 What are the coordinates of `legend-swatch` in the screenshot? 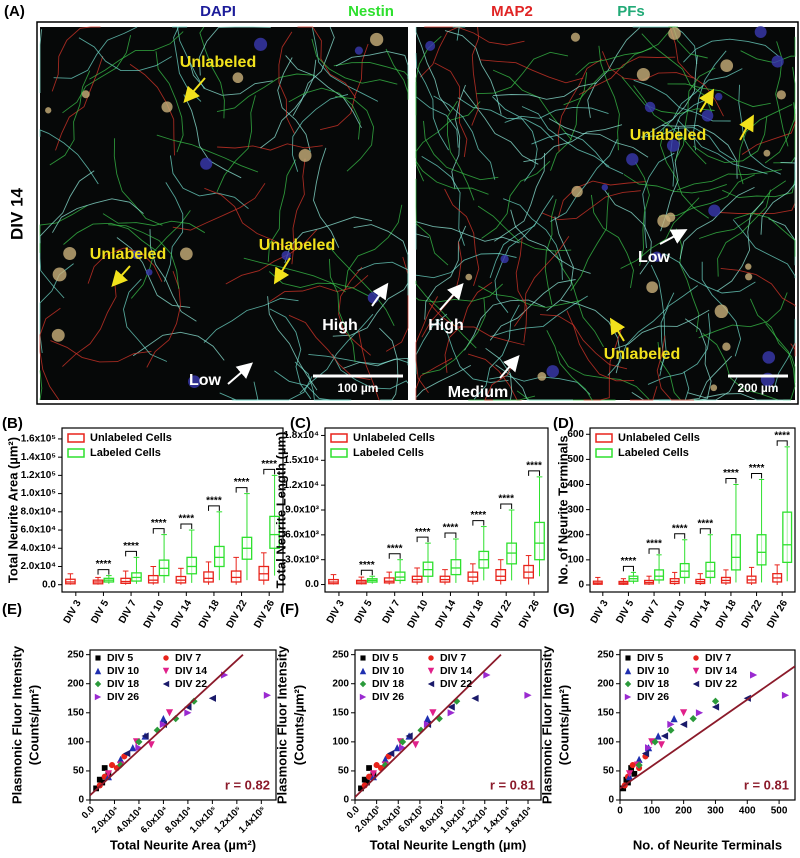 It's located at (339, 438).